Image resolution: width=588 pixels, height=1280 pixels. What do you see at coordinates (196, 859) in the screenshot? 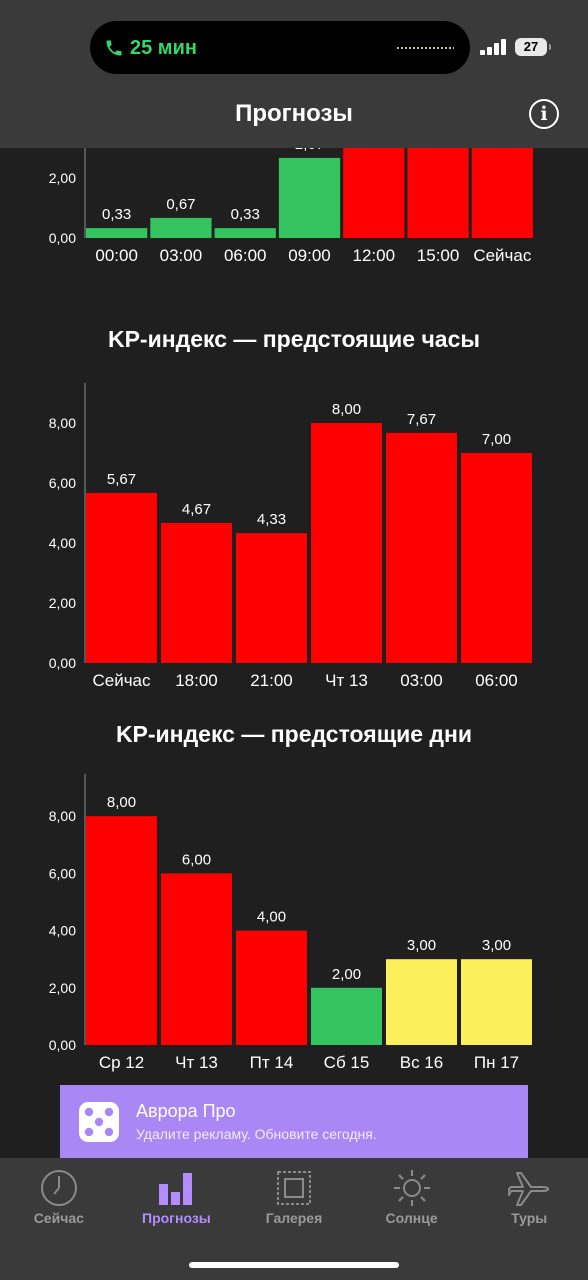
I see `bar-value-label: 6,00` at bounding box center [196, 859].